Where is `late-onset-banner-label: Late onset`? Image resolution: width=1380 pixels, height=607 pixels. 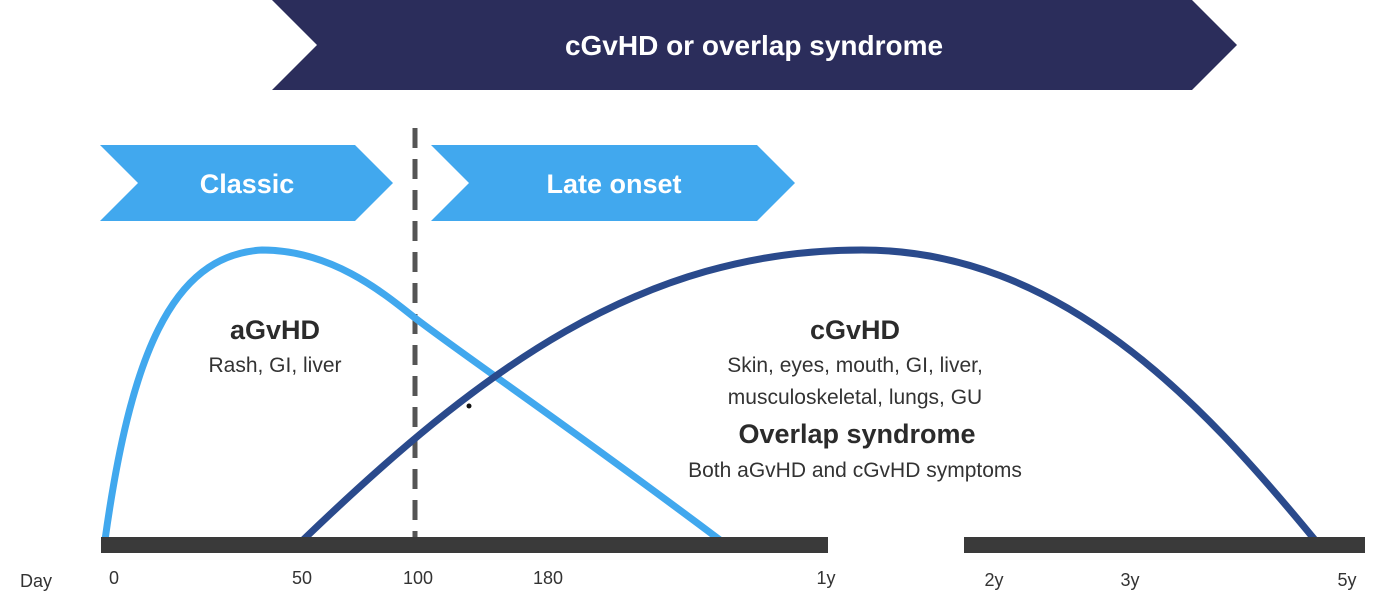
late-onset-banner-label: Late onset is located at coordinates (613, 184).